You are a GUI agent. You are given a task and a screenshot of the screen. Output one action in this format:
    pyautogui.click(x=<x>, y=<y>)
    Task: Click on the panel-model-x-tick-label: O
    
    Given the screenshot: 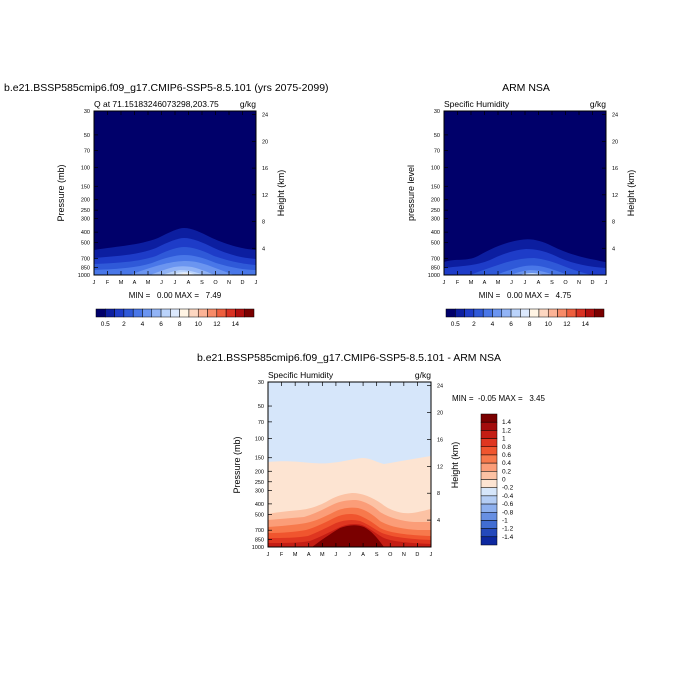 What is the action you would take?
    pyautogui.click(x=215, y=283)
    